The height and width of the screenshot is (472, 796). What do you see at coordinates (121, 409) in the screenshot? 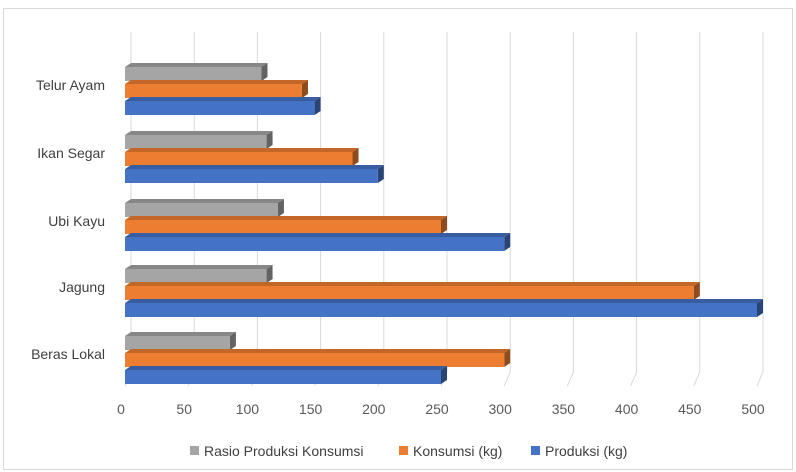
I see `x-tick-label: 0` at bounding box center [121, 409].